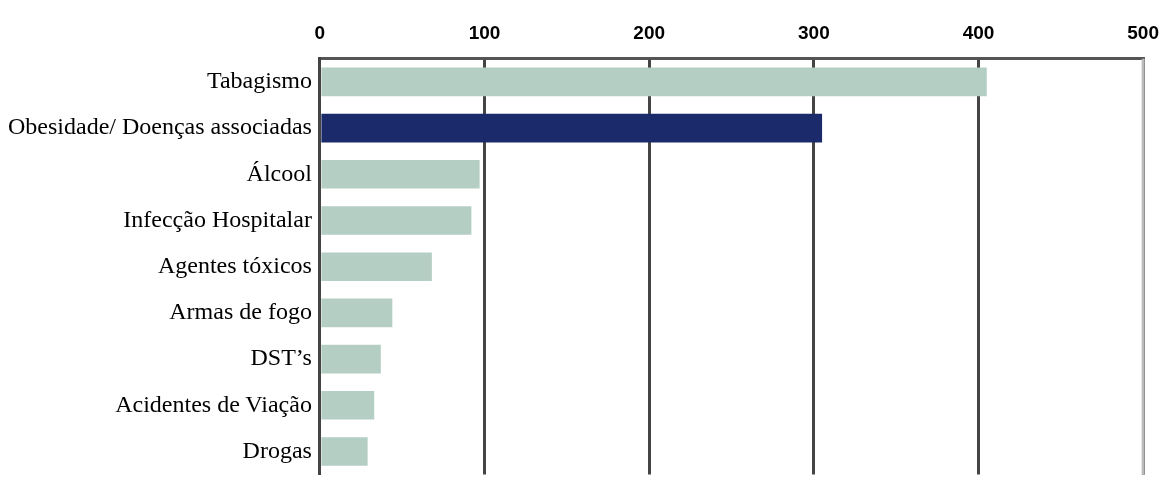  Describe the element at coordinates (978, 32) in the screenshot. I see `x-tick-label: 400` at that location.